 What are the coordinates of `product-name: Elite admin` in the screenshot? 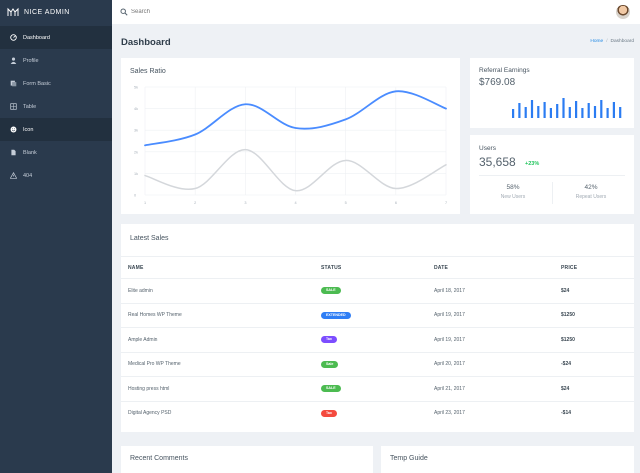 It's located at (140, 290).